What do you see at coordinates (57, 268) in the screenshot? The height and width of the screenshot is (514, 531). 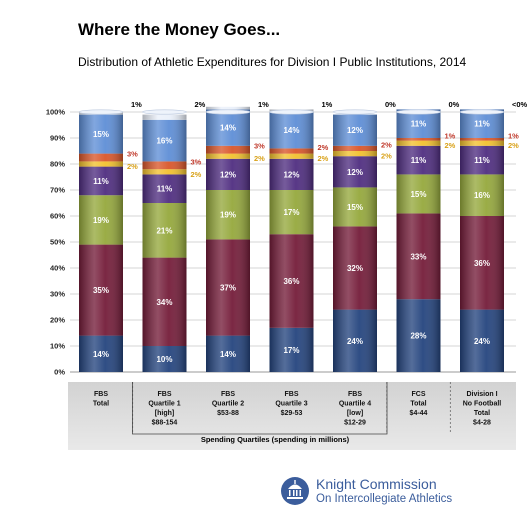 I see `y-tick-label: 40%` at bounding box center [57, 268].